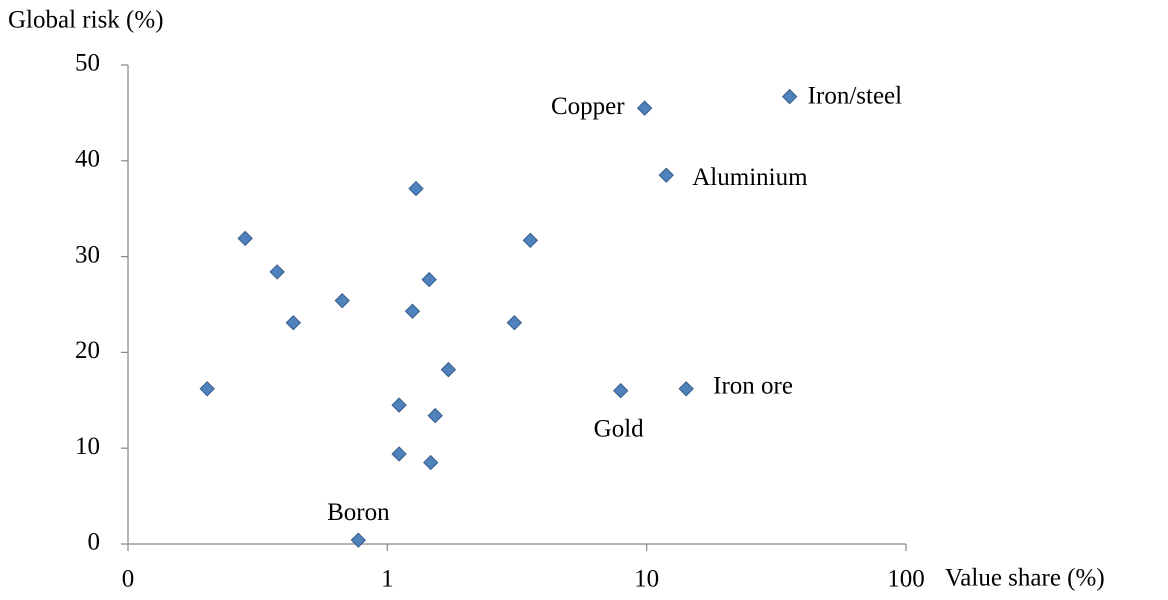 This screenshot has width=1168, height=600. What do you see at coordinates (87, 63) in the screenshot?
I see `y-tick-label: 50` at bounding box center [87, 63].